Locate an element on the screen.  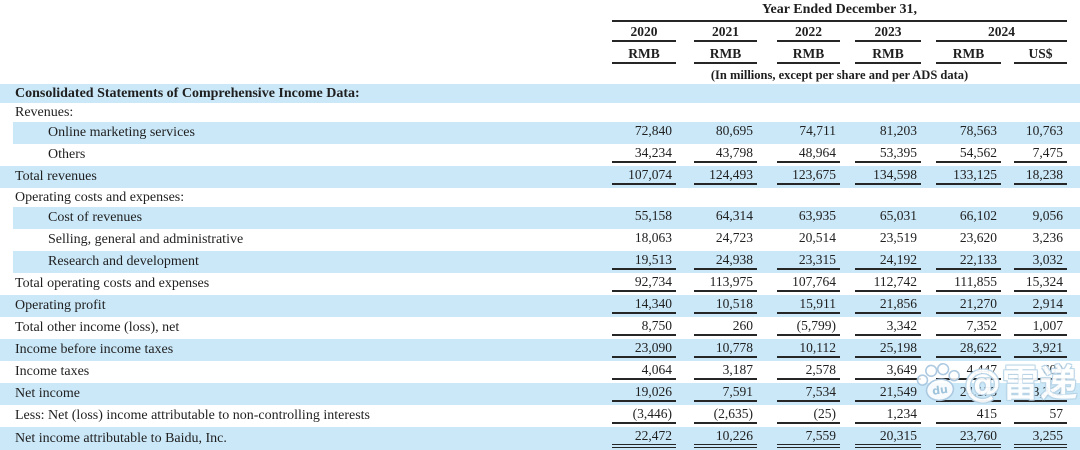
header-period-row: Year Ended December 31, is located at coordinates (540, 11).